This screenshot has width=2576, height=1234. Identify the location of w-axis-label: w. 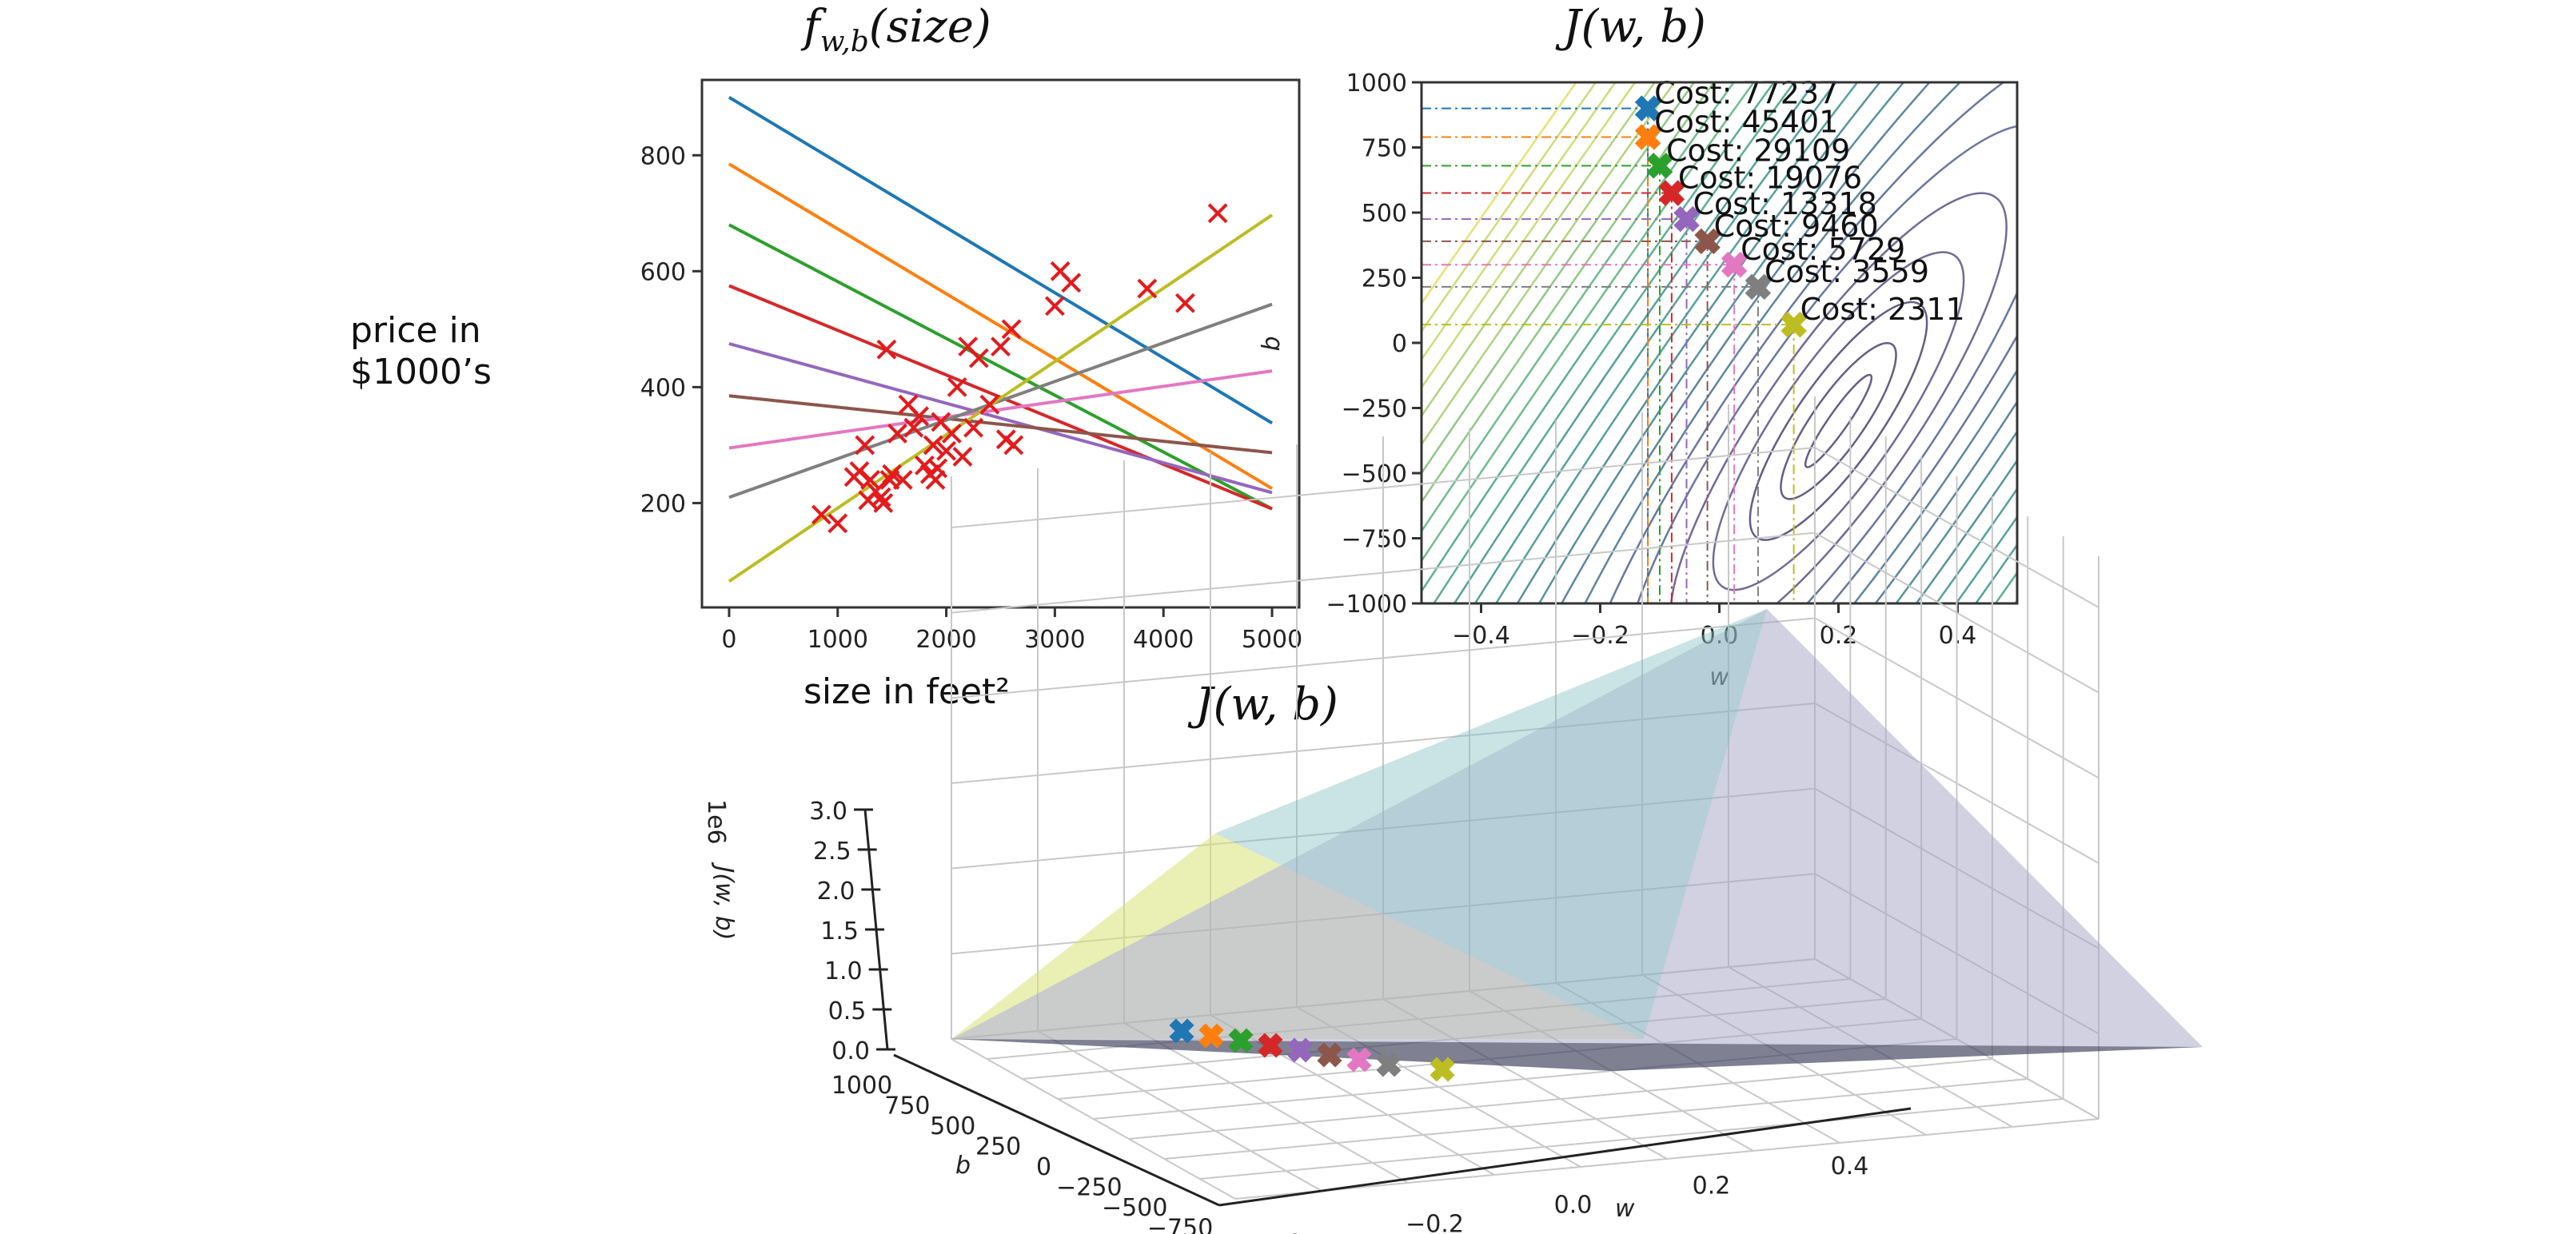
(1625, 1209).